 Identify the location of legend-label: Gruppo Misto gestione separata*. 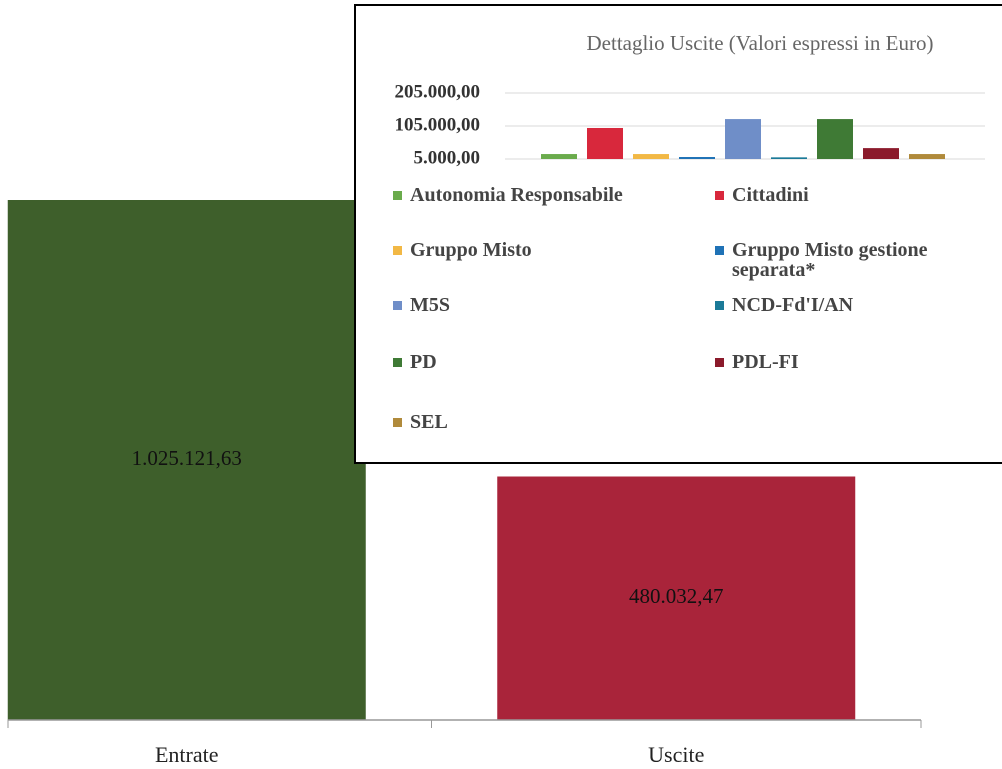
(830, 260).